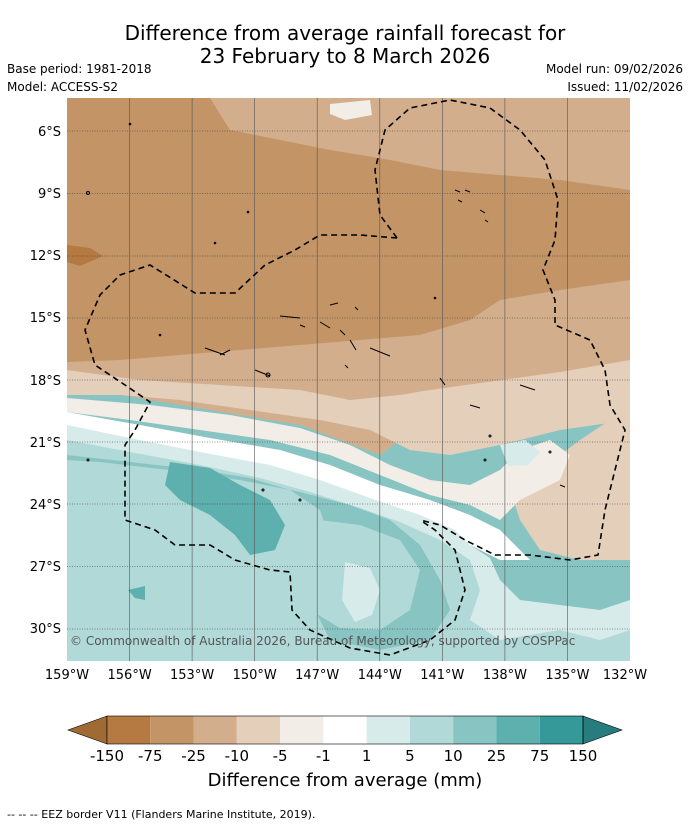  Describe the element at coordinates (602, 730) in the screenshot. I see `colorbar-arrow-right` at that location.